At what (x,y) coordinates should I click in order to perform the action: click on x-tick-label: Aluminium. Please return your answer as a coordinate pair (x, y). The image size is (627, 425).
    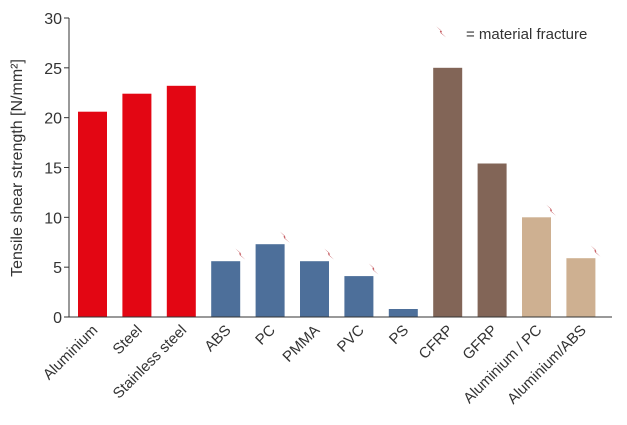
    Looking at the image, I should click on (71, 353).